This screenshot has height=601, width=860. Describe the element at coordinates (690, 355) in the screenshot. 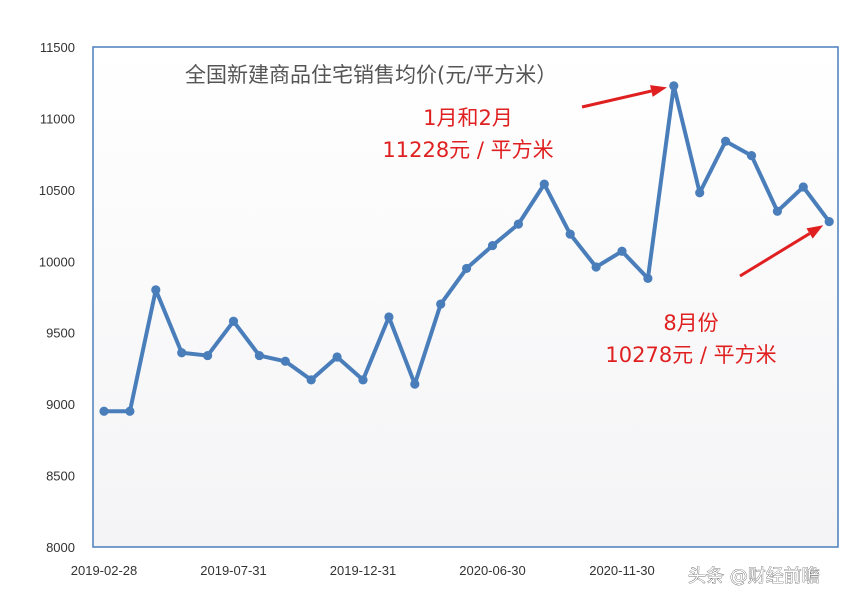

I see `annotation-text: 10278元 / 平方米` at that location.